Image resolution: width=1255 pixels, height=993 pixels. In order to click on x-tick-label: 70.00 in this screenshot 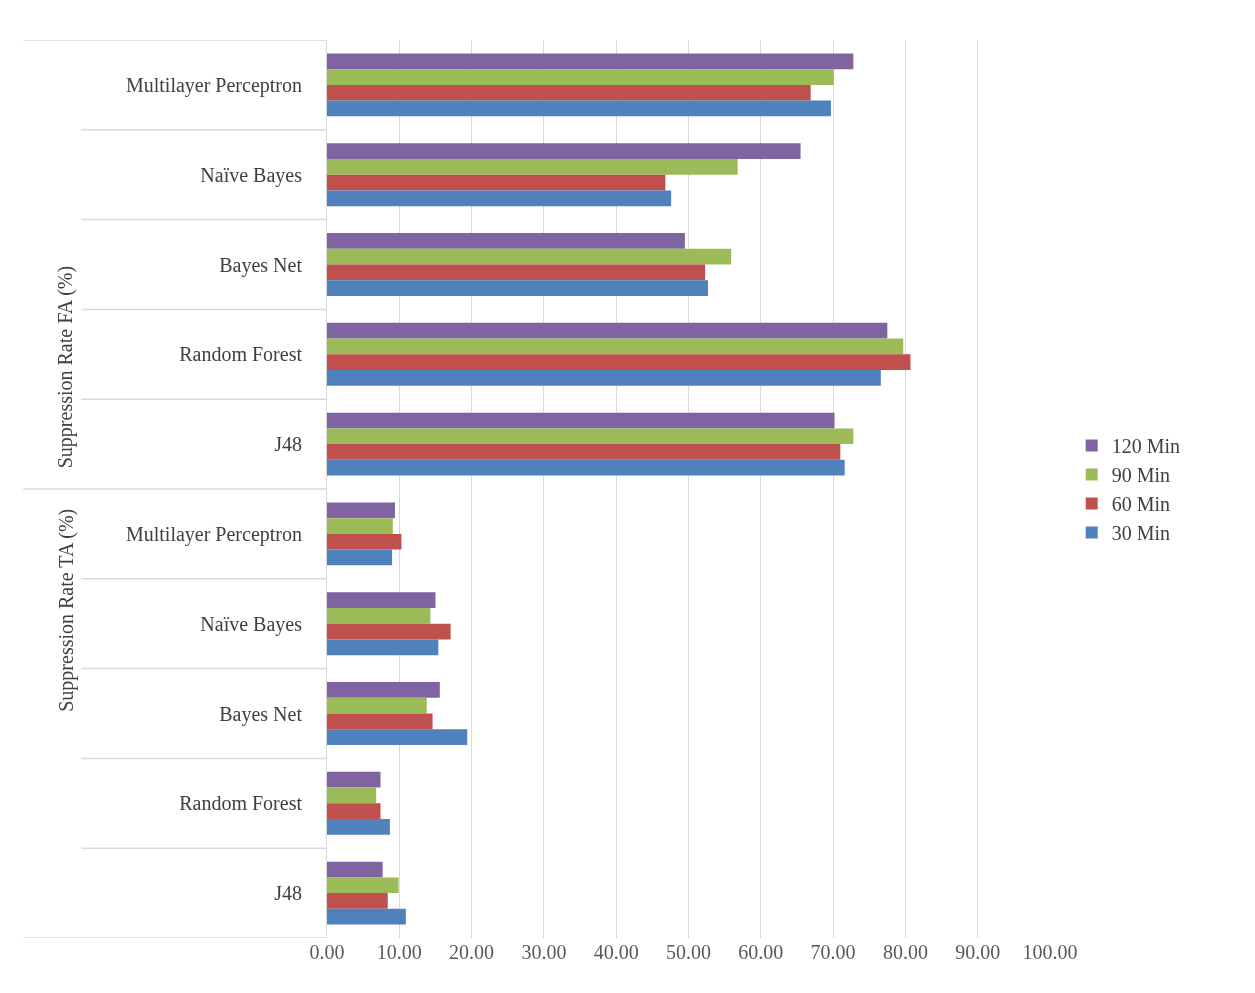, I will do `click(833, 952)`.